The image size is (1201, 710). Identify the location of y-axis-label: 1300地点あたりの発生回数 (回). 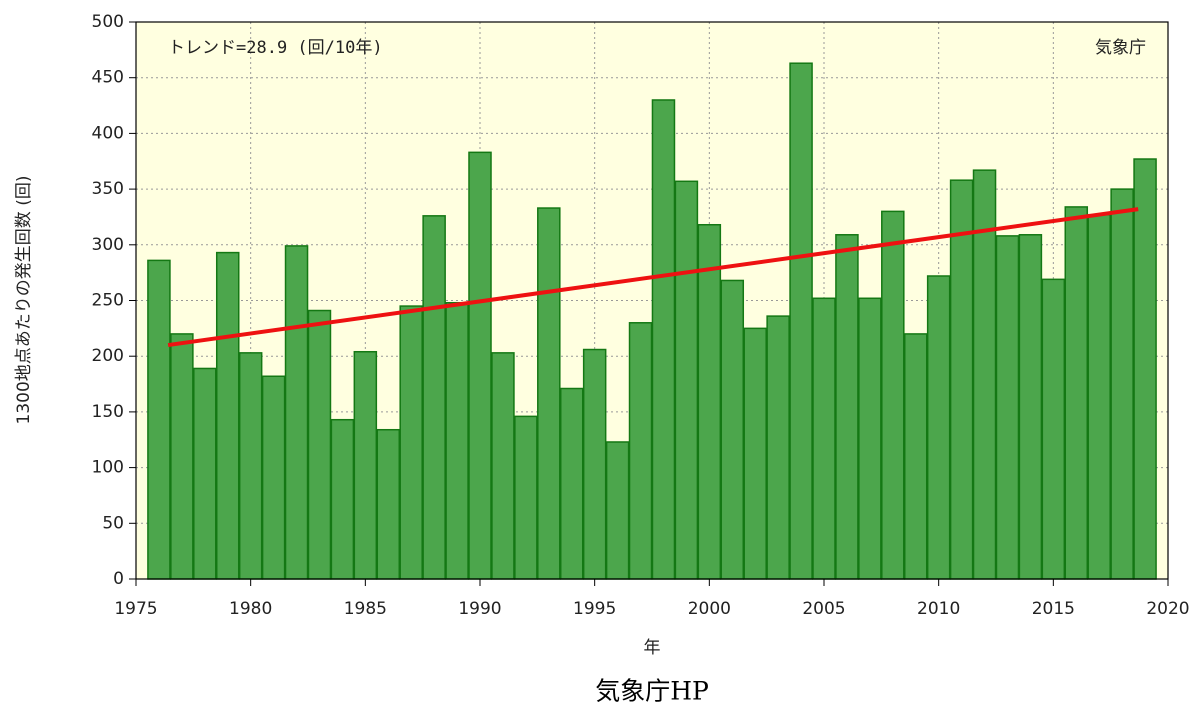
(24, 300).